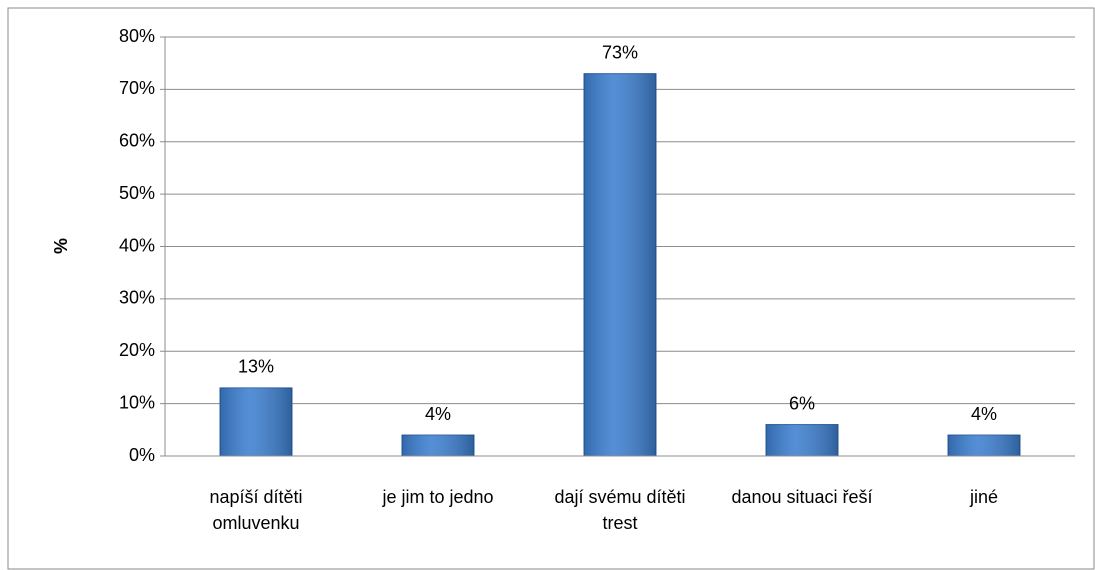  I want to click on x-tick-label-box: jiné, so click(984, 497).